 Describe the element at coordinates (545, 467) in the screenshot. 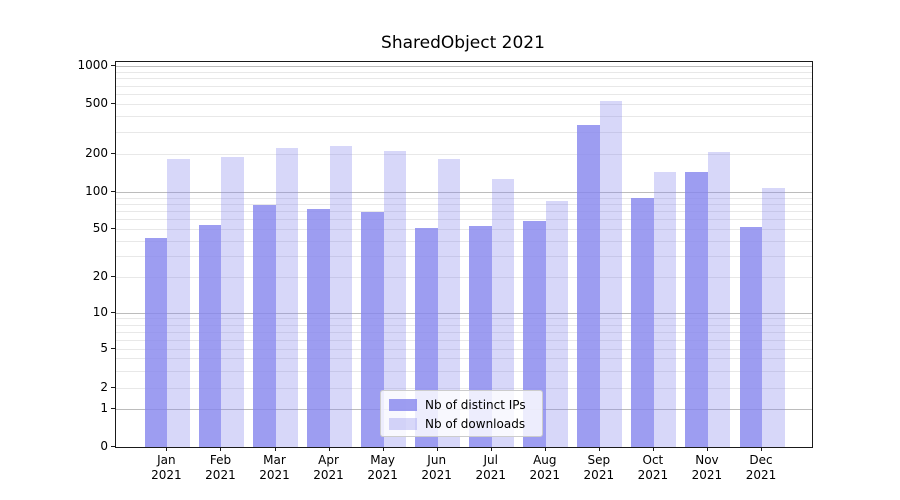

I see `x-tick-label: Aug 2021` at that location.